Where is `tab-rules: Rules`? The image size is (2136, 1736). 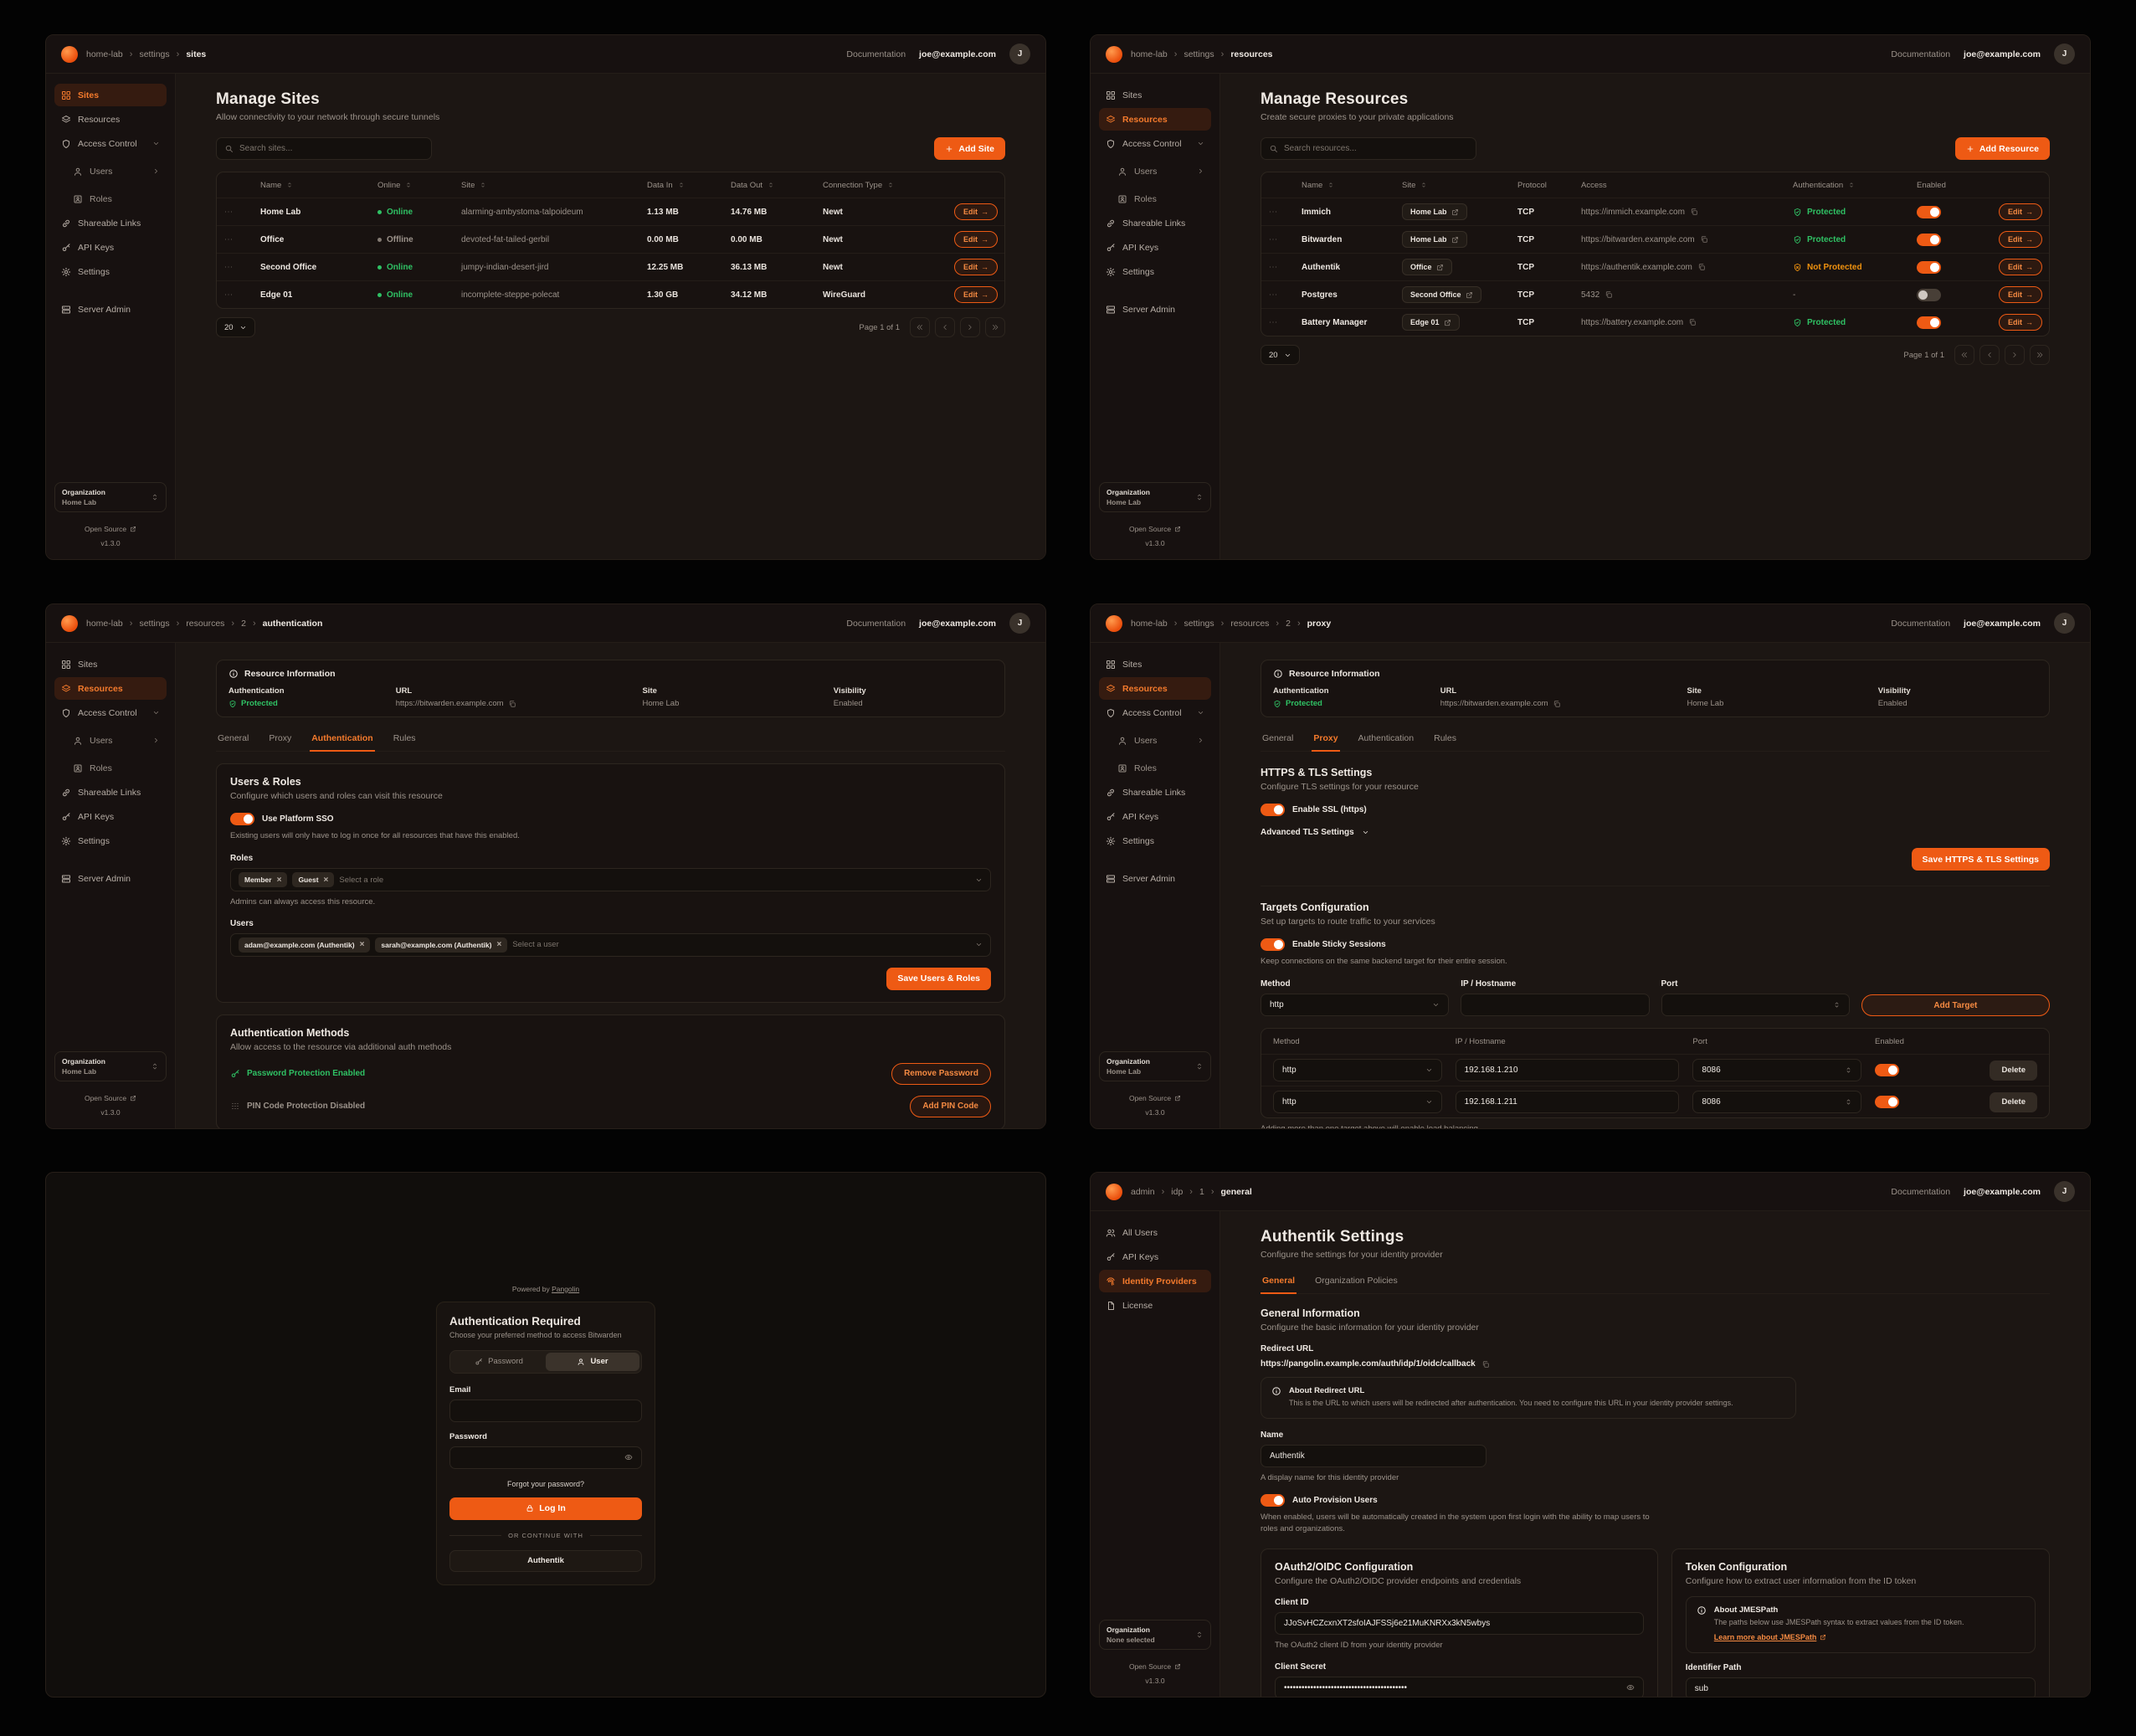
tab-rules: Rules is located at coordinates (1445, 738).